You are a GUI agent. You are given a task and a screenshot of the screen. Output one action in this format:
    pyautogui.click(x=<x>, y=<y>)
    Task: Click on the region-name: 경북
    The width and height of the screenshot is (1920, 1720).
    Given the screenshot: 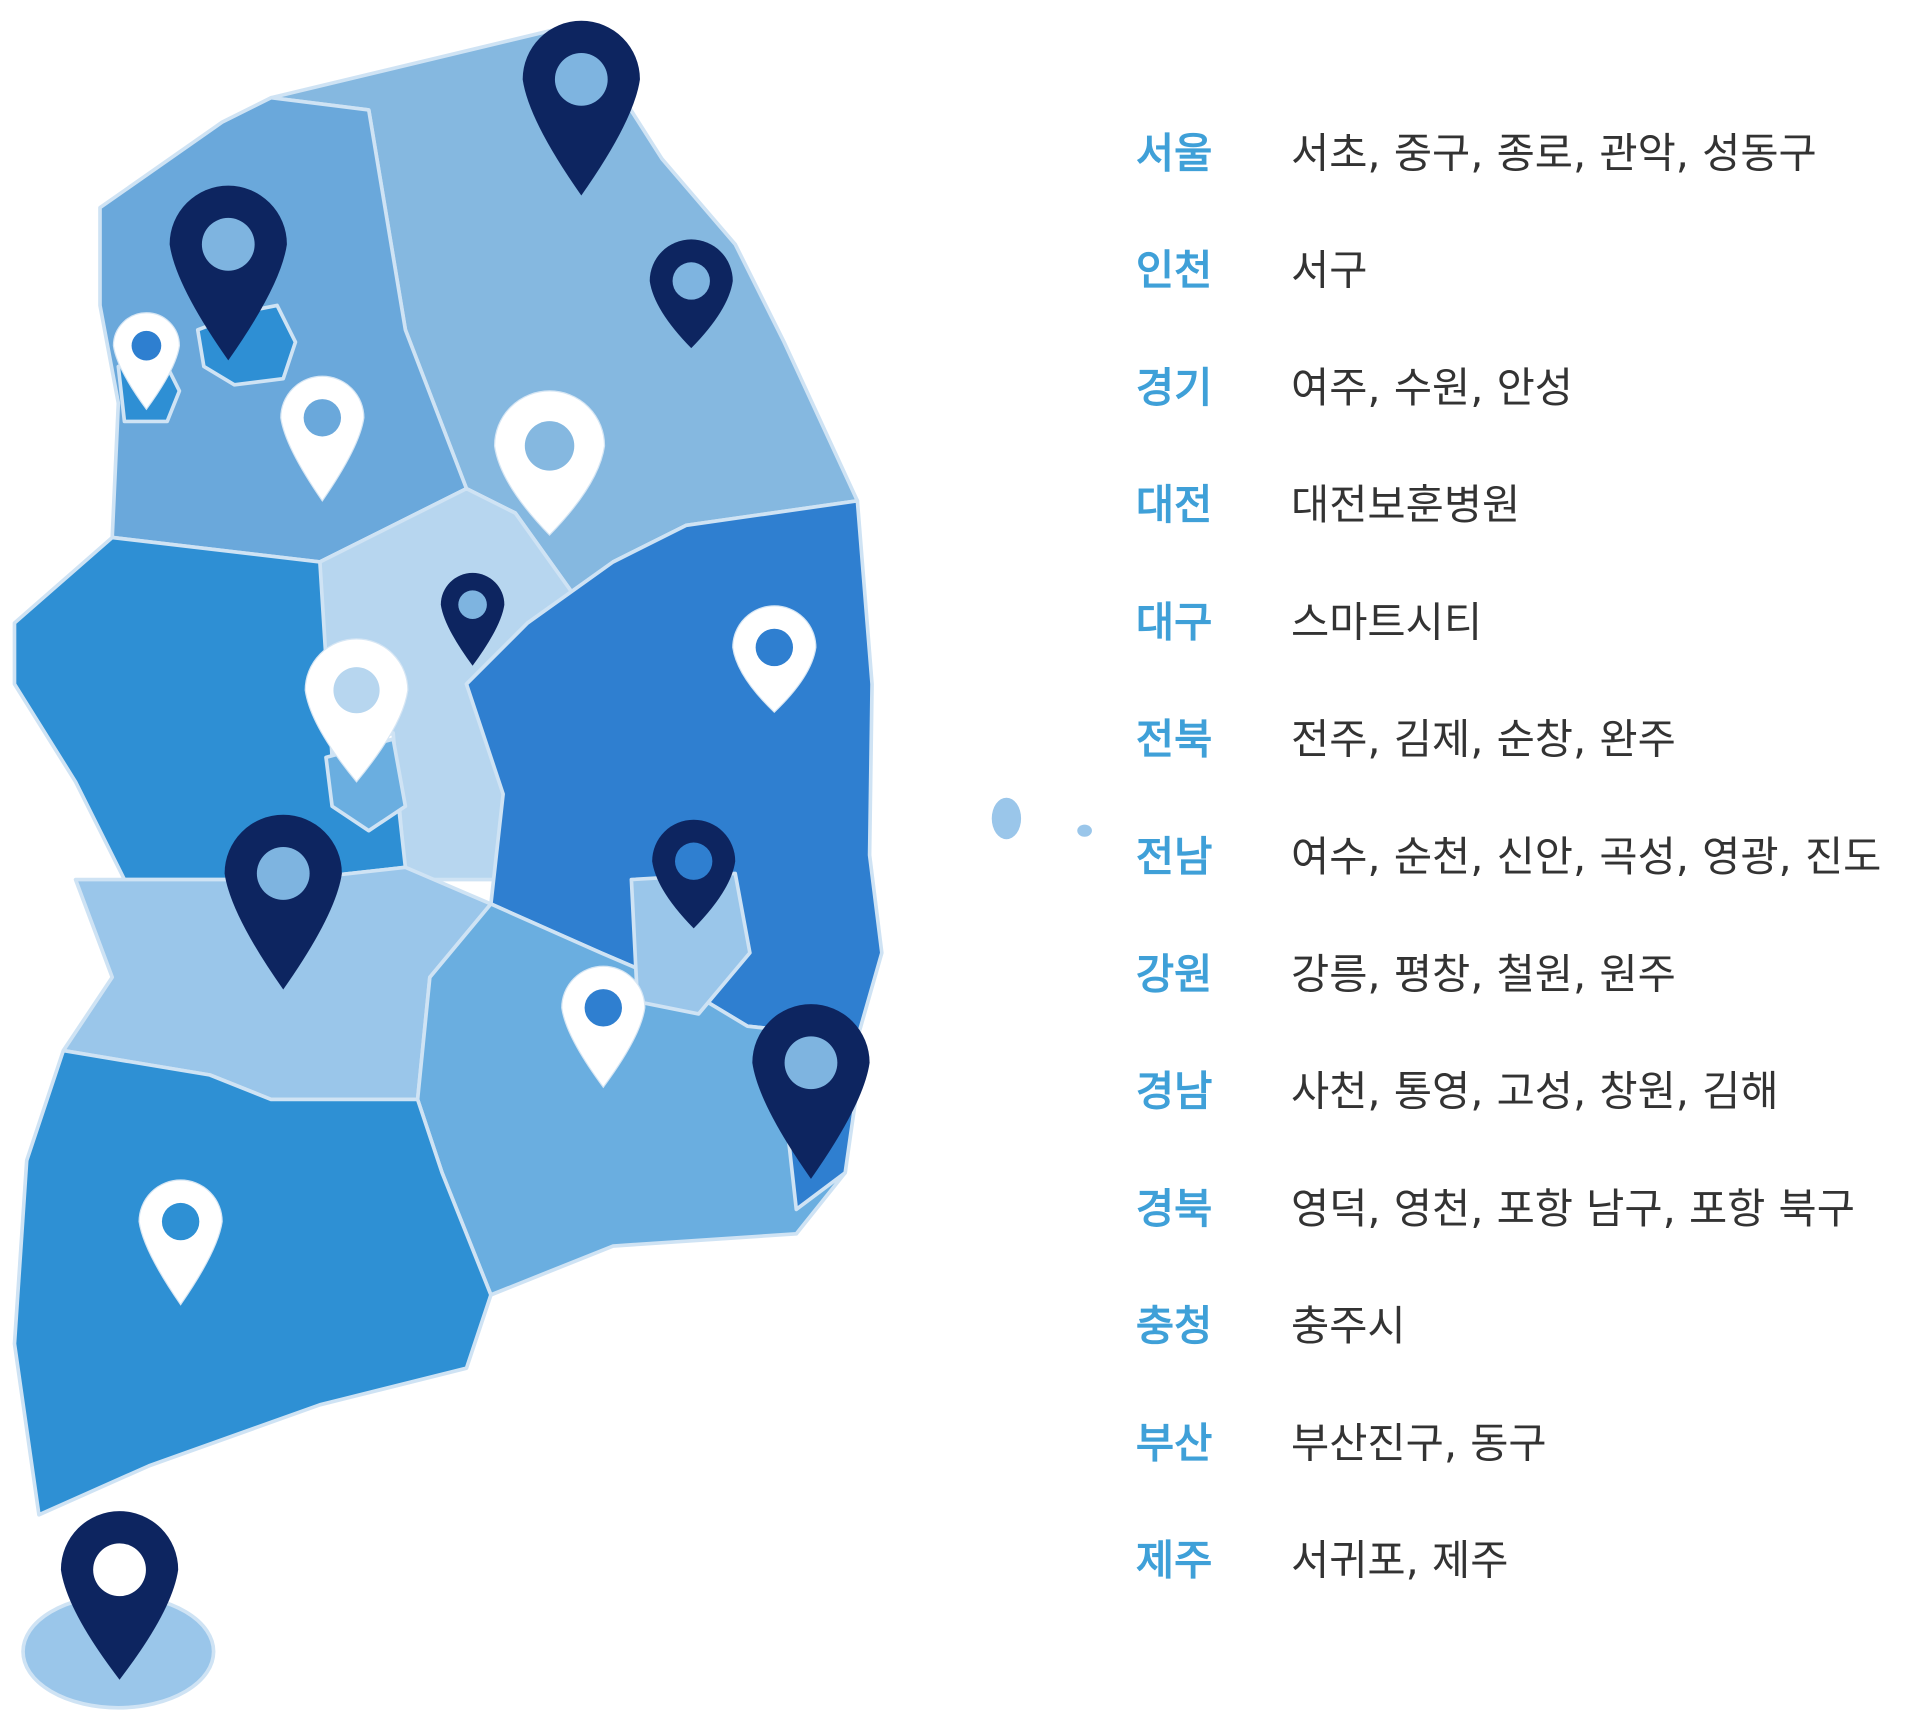 What is the action you would take?
    pyautogui.click(x=1174, y=1208)
    